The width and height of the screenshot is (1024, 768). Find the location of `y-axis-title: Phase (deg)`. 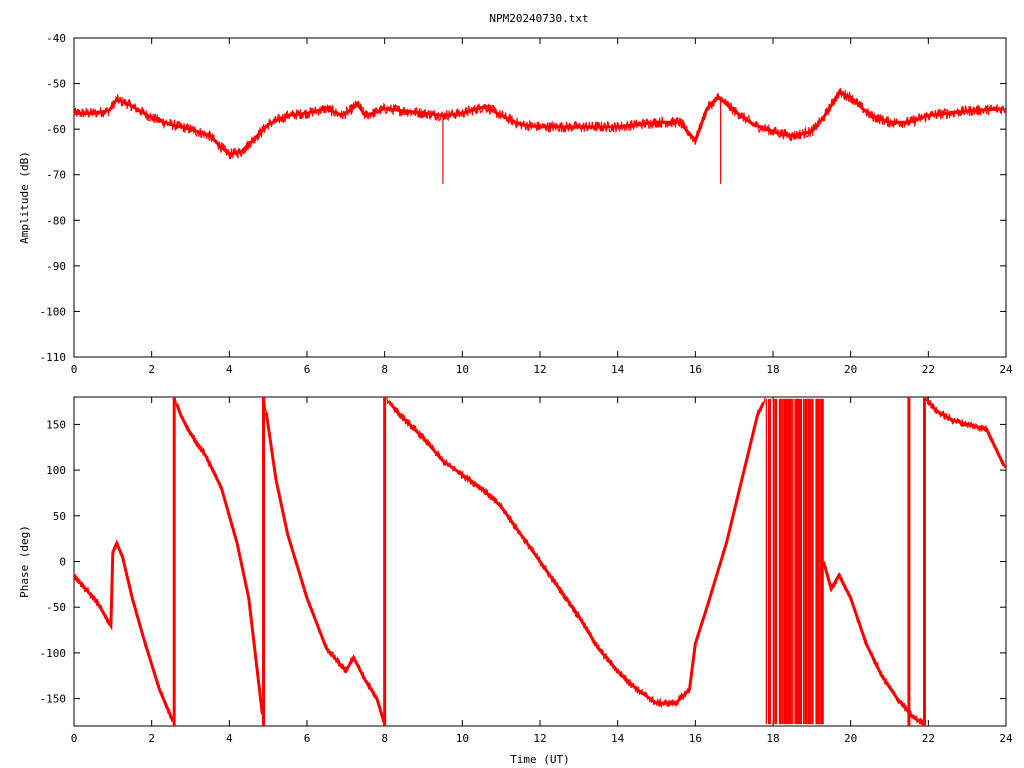

y-axis-title: Phase (deg) is located at coordinates (24, 561).